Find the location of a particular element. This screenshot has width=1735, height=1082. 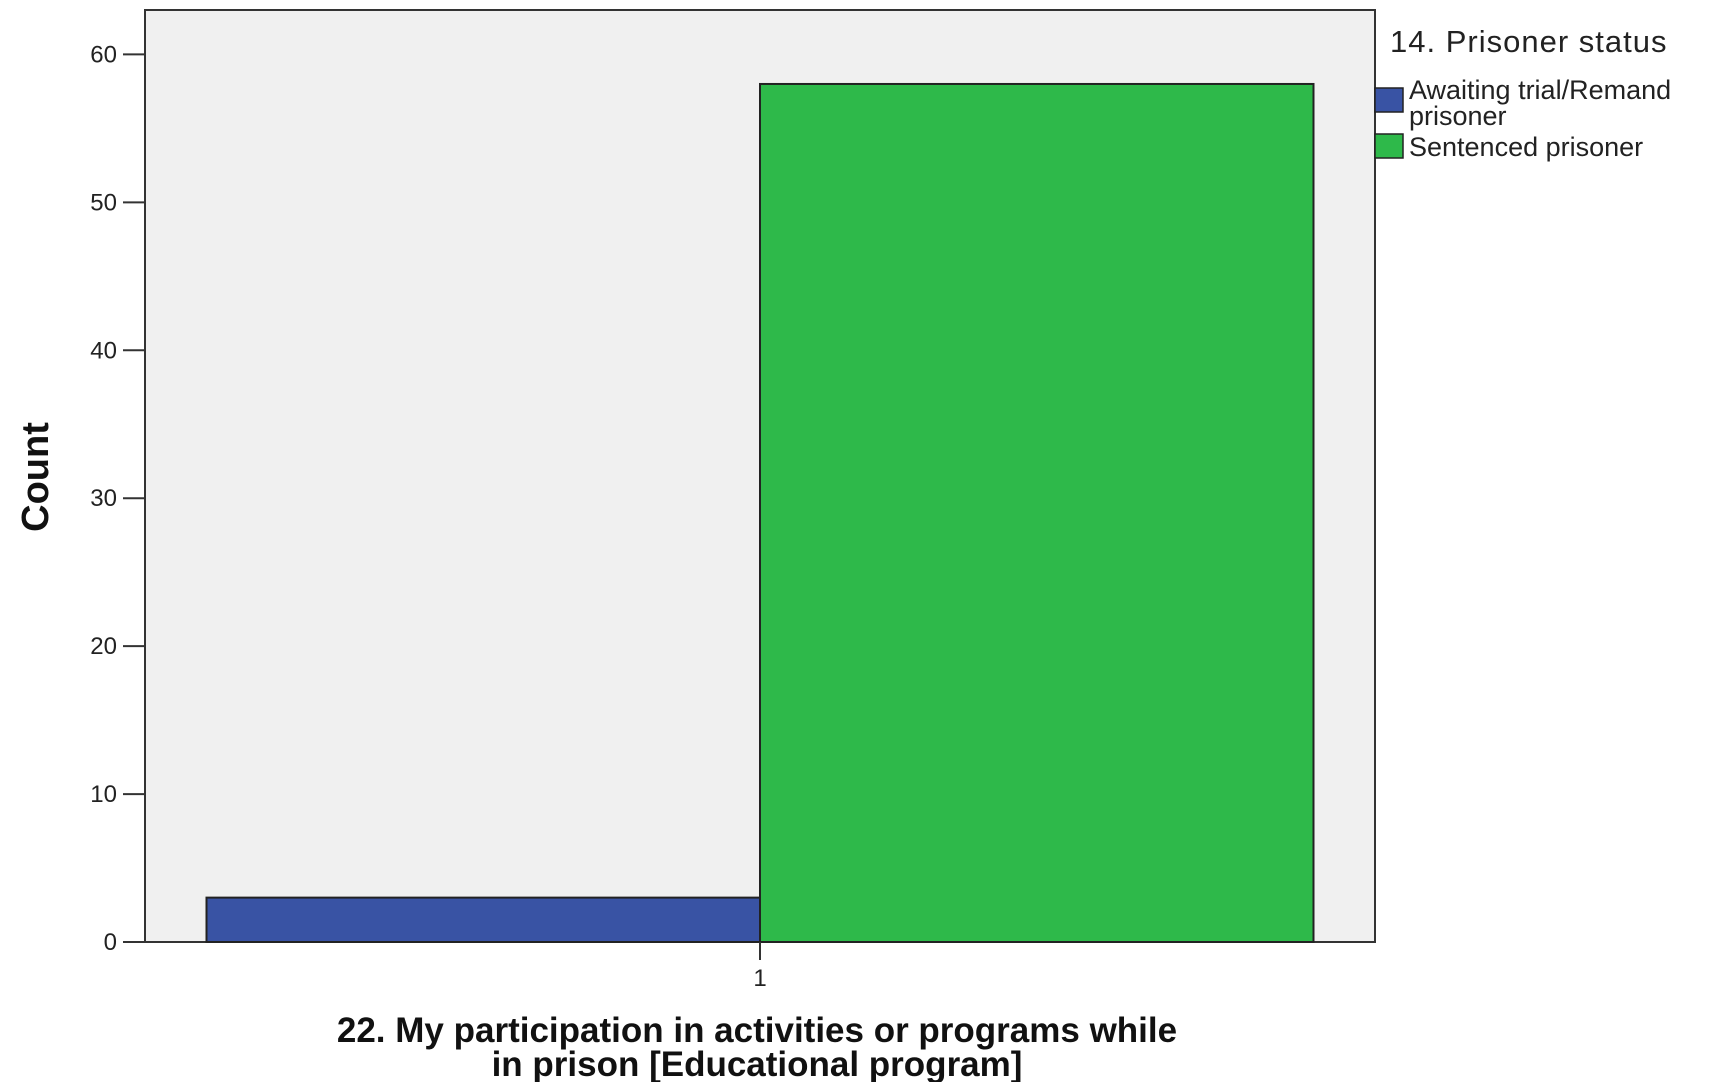

y-tick-label: 20 is located at coordinates (103, 646).